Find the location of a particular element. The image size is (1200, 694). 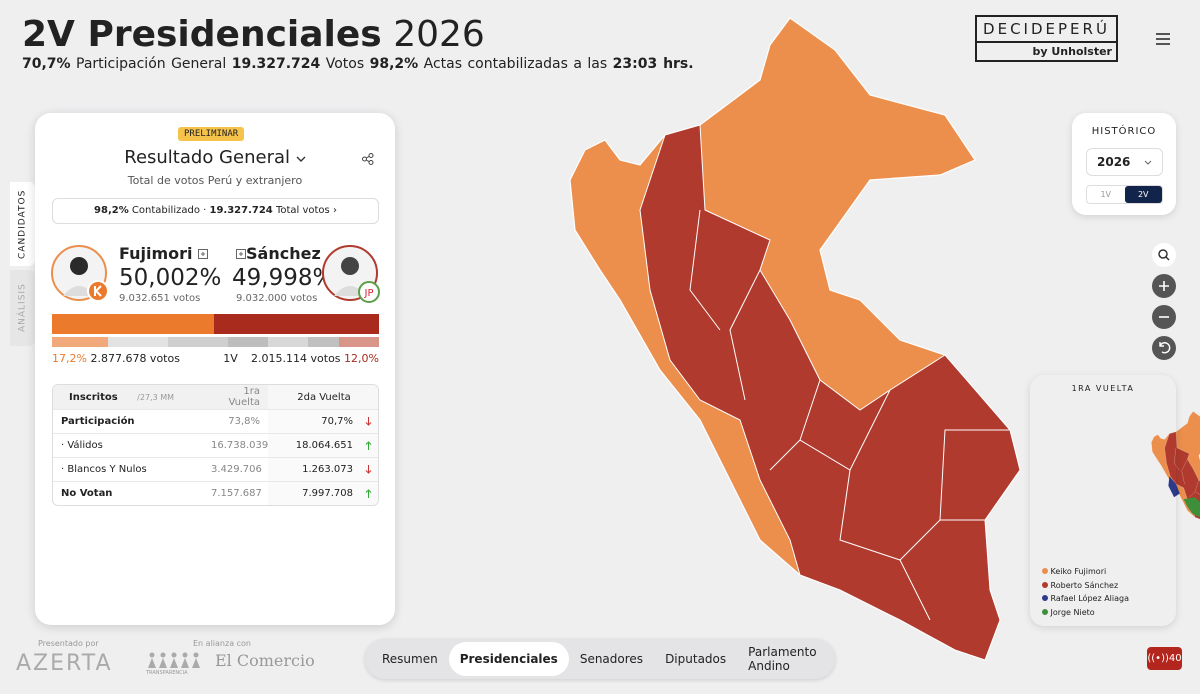

stat-label: Actas contabilizadas a las is located at coordinates (515, 64).